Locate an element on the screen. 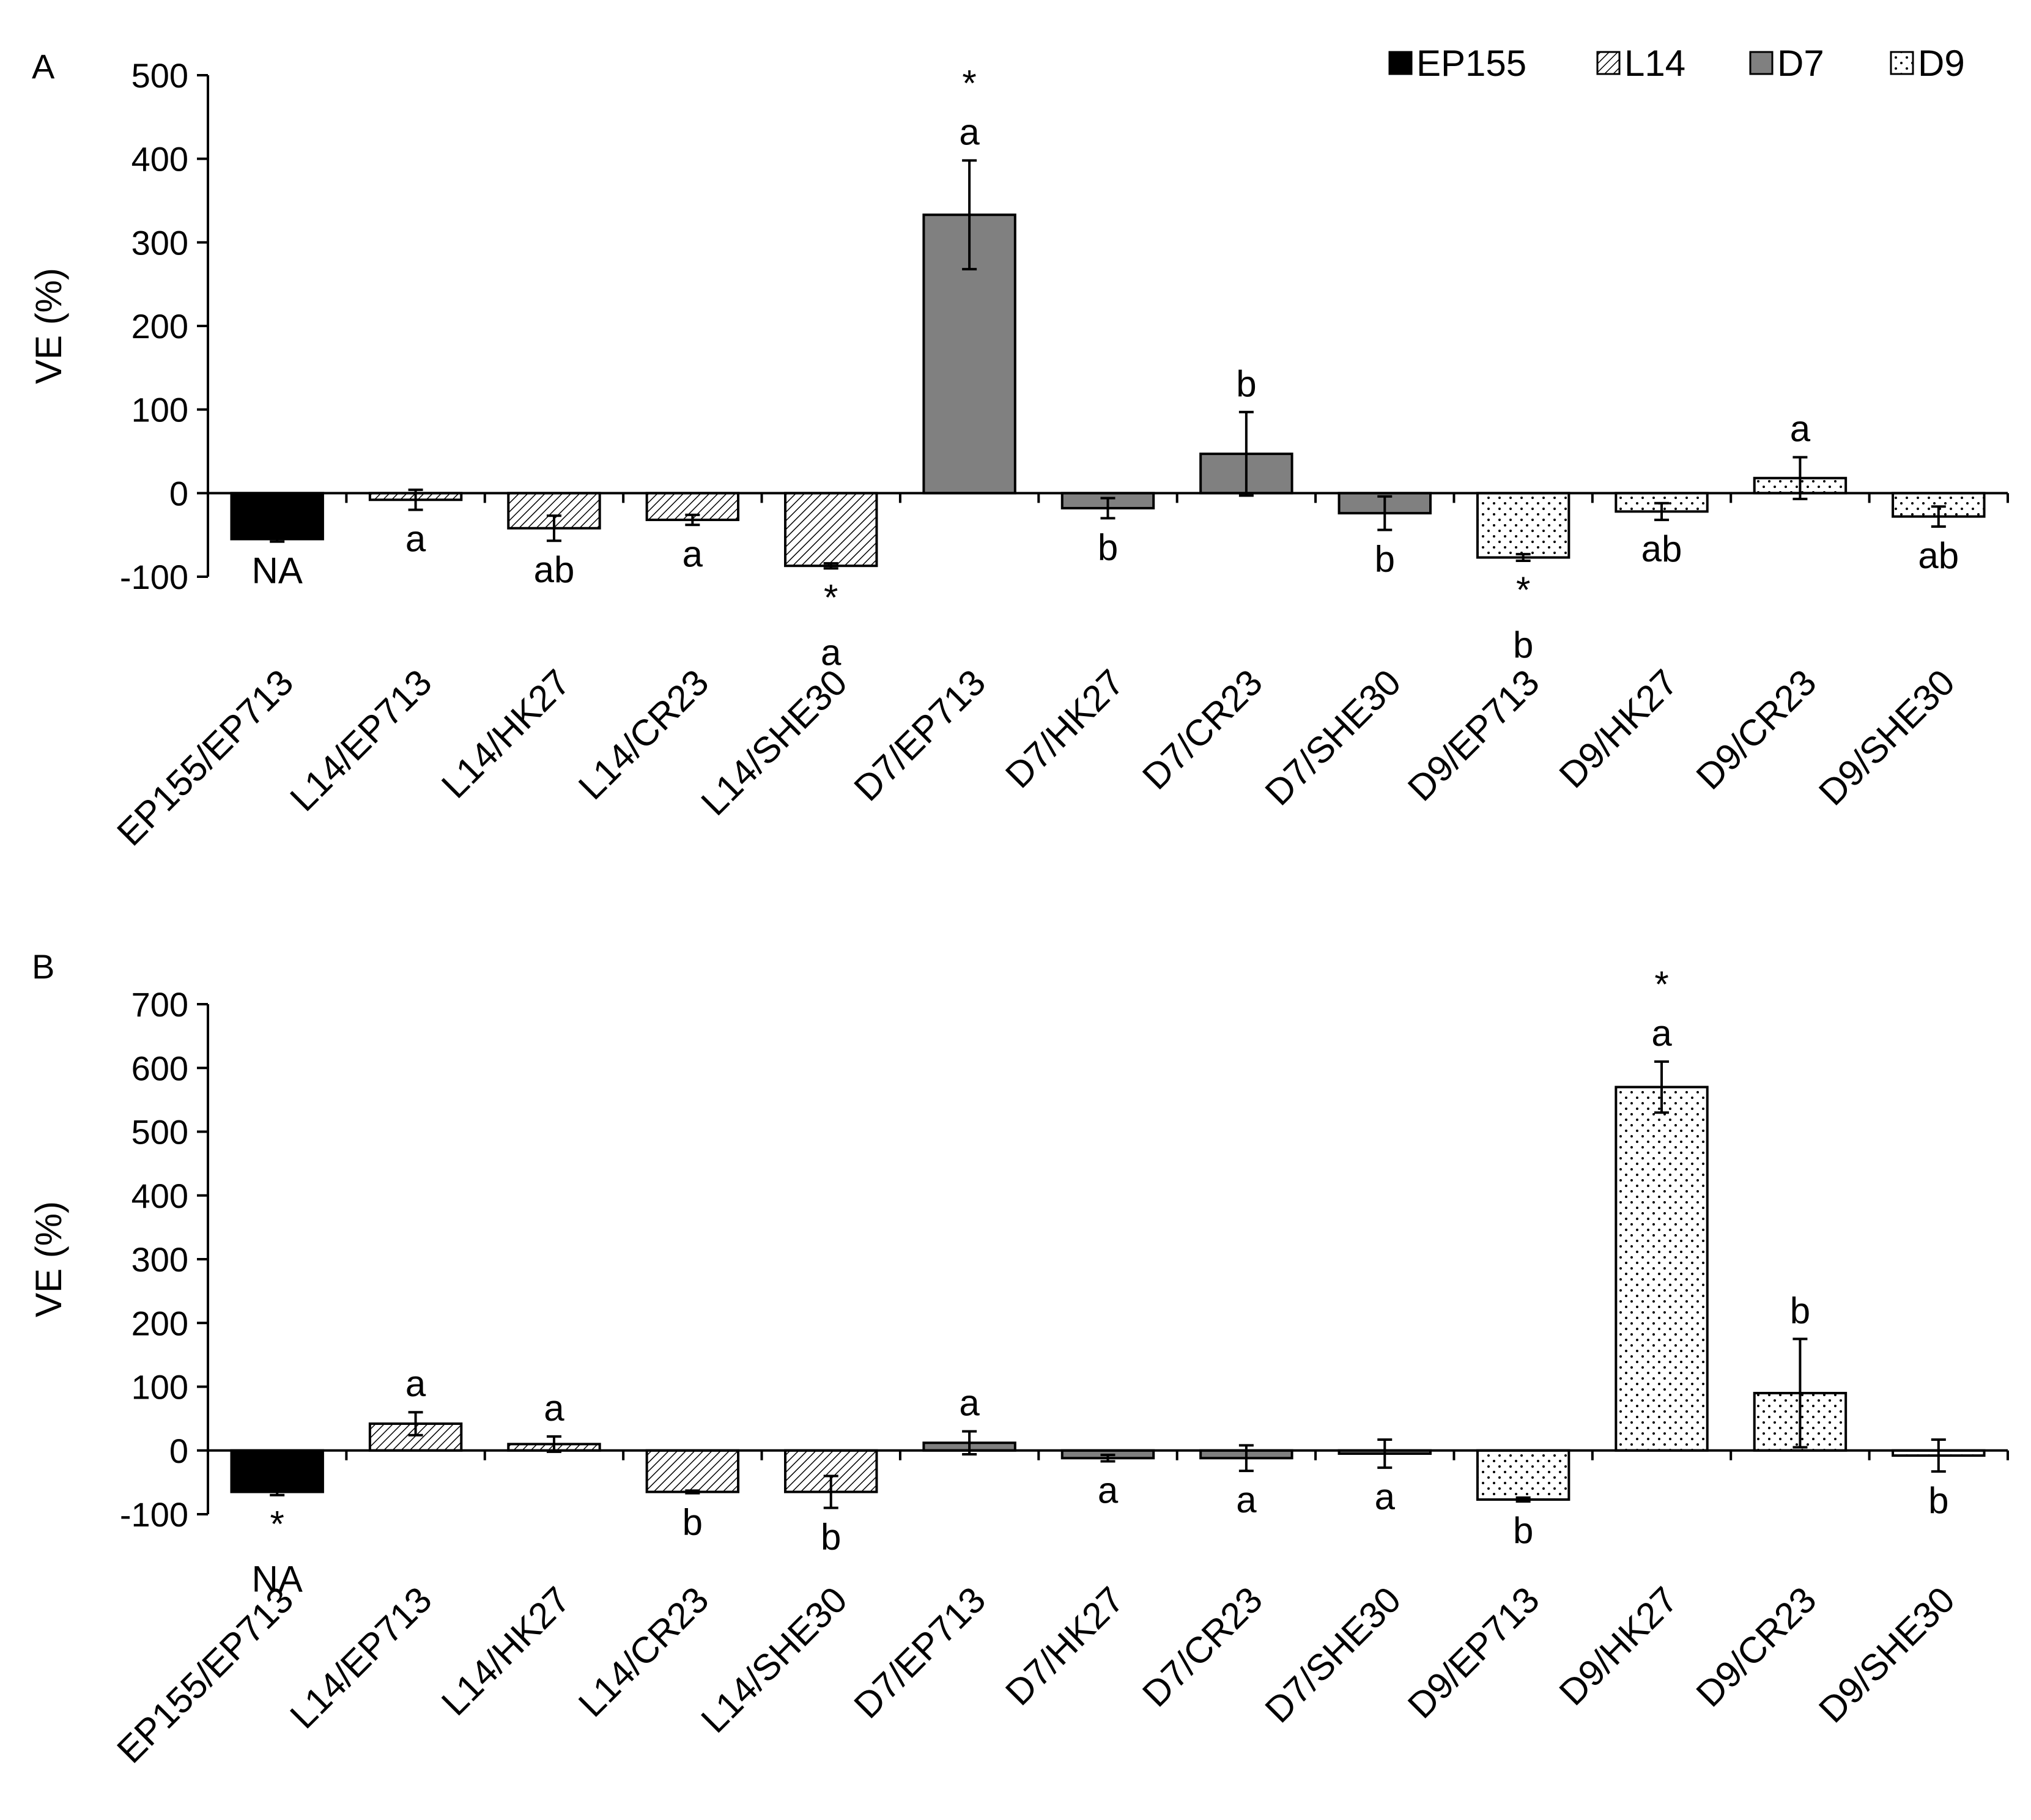 Image resolution: width=2031 pixels, height=1820 pixels. legend-swatch-l14 is located at coordinates (1608, 63).